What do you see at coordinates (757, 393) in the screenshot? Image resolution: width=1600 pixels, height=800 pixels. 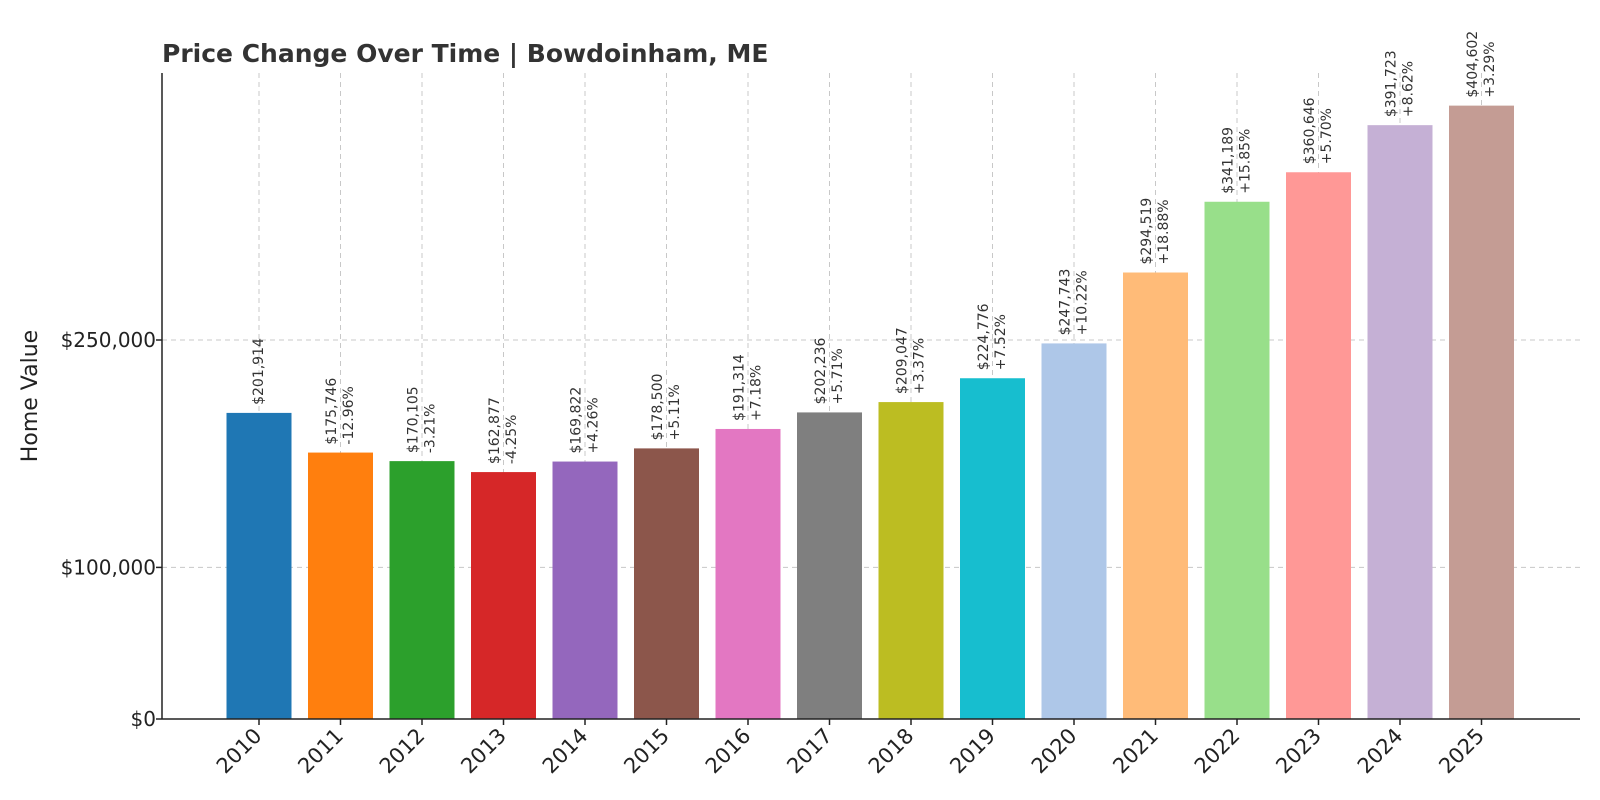 I see `change-label-2016: +7.18%` at bounding box center [757, 393].